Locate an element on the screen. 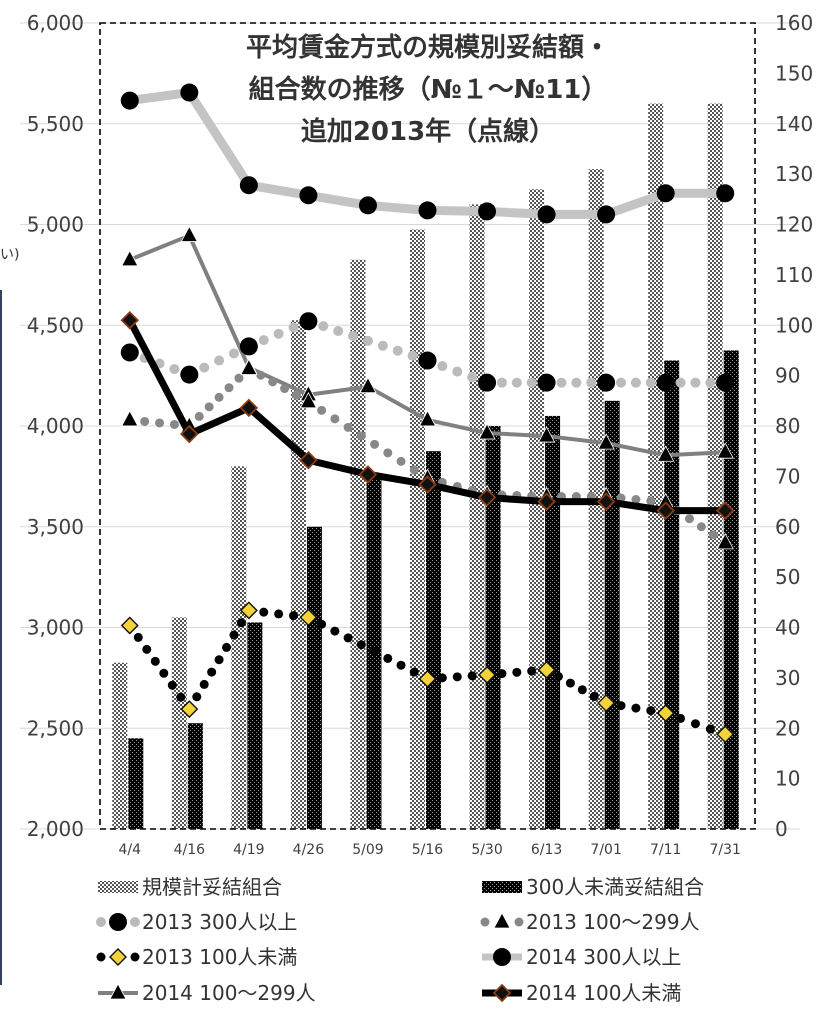  y-right-tick-label: 120 is located at coordinates (794, 225).